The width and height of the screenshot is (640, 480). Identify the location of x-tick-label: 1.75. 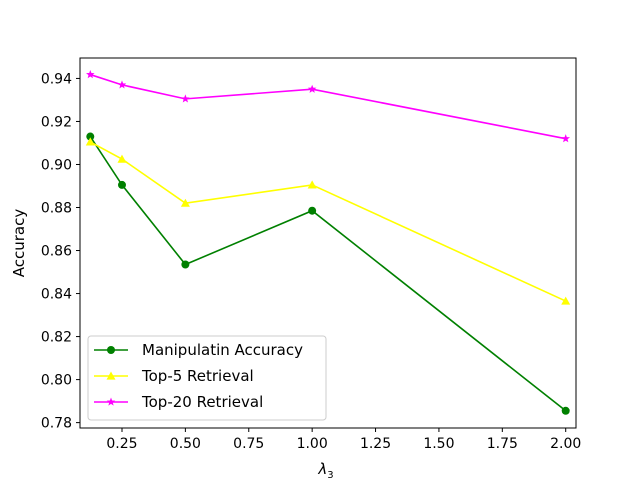
(502, 444).